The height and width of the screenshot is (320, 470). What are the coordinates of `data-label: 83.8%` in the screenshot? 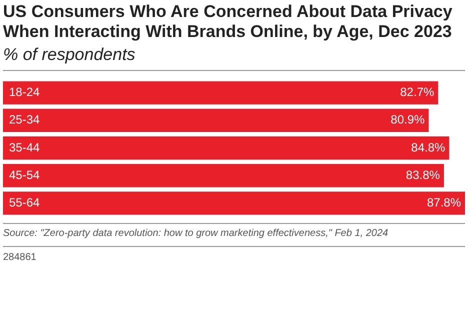 It's located at (423, 175).